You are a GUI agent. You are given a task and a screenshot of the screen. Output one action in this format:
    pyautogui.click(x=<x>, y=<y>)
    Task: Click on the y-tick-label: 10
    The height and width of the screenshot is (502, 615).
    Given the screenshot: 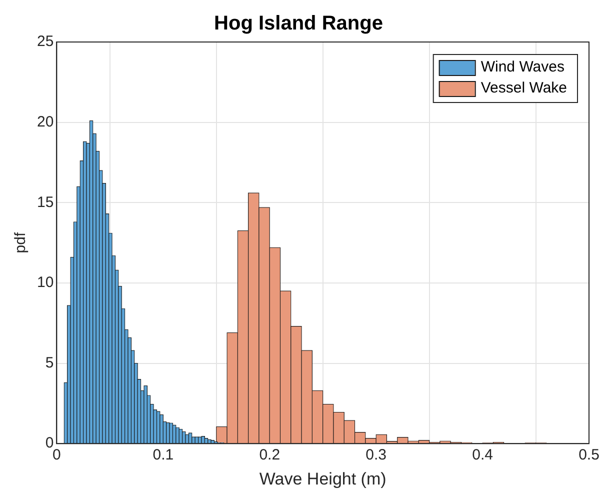 What is the action you would take?
    pyautogui.click(x=45, y=283)
    